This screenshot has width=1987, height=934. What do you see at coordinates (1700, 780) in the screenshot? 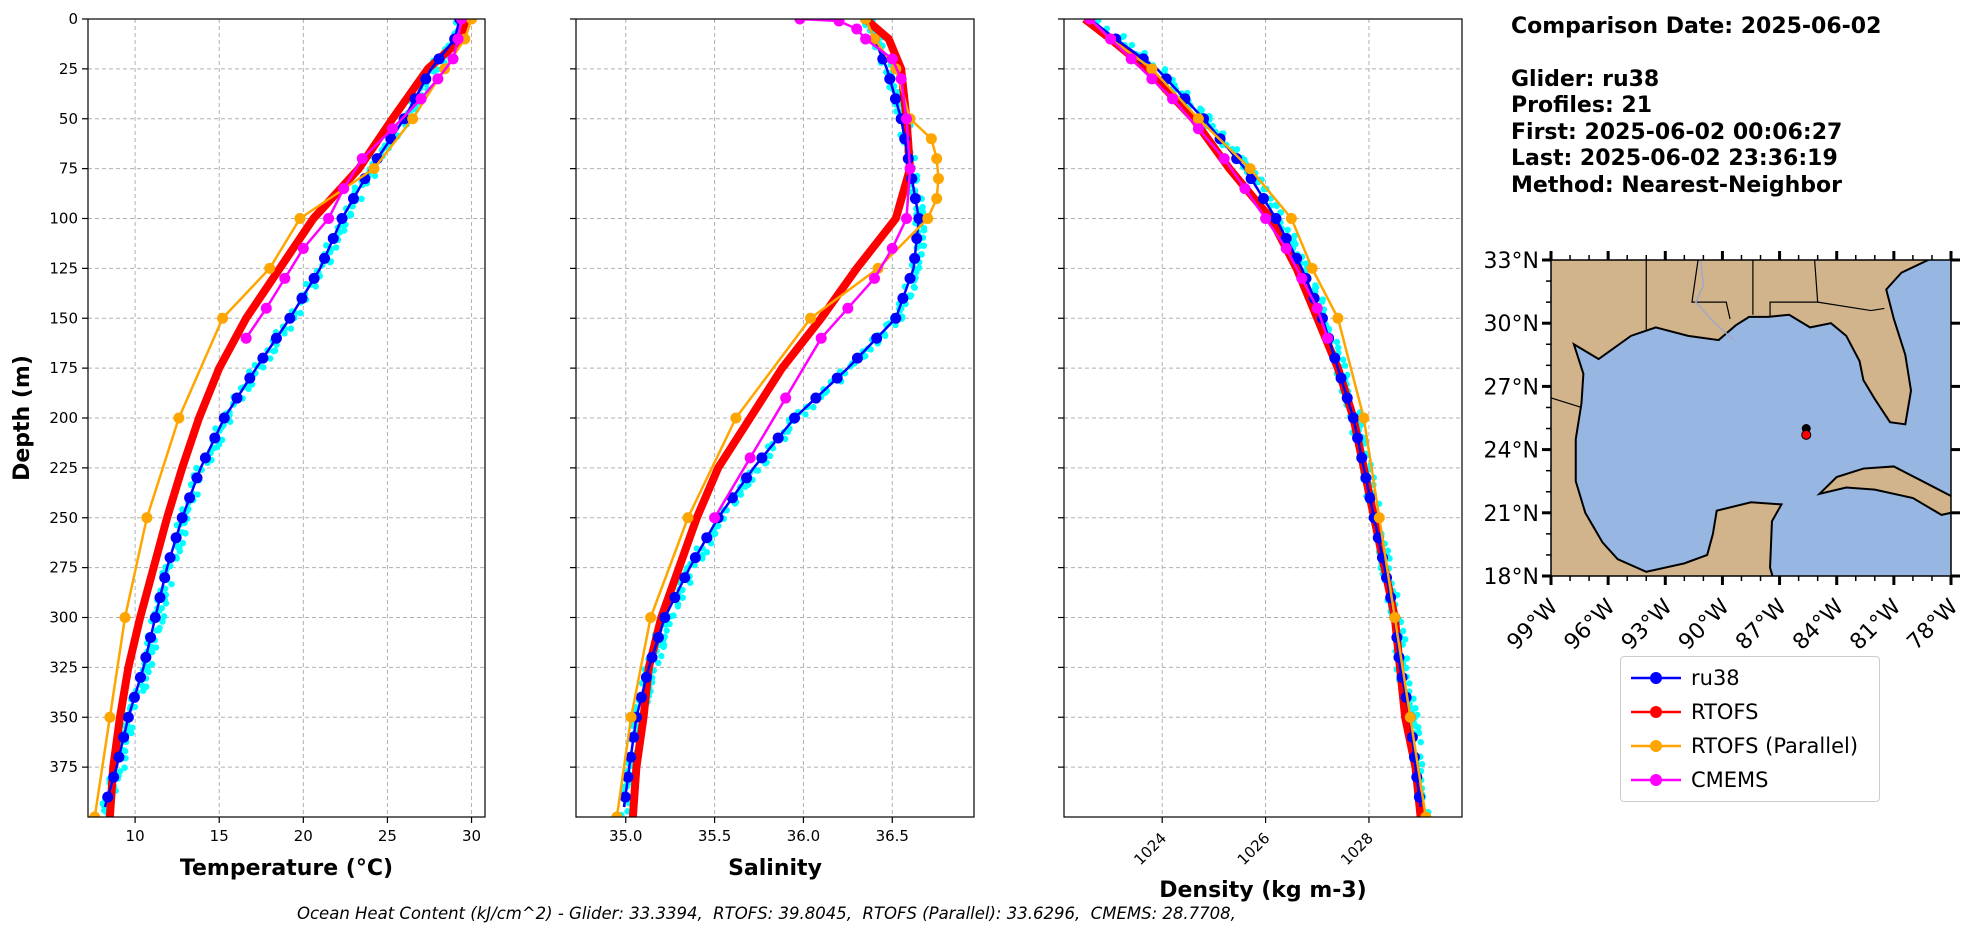
I see `legend-item-cmems: CMEMS` at bounding box center [1700, 780].